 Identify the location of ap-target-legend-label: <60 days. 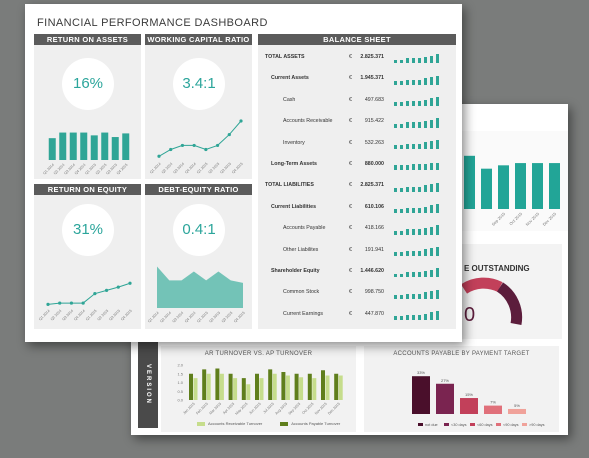
(485, 425).